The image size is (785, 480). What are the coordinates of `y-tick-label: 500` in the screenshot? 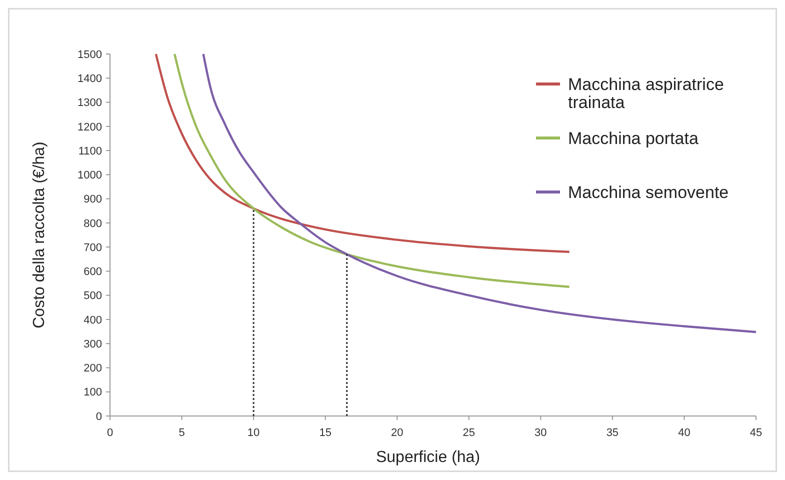 It's located at (93, 296).